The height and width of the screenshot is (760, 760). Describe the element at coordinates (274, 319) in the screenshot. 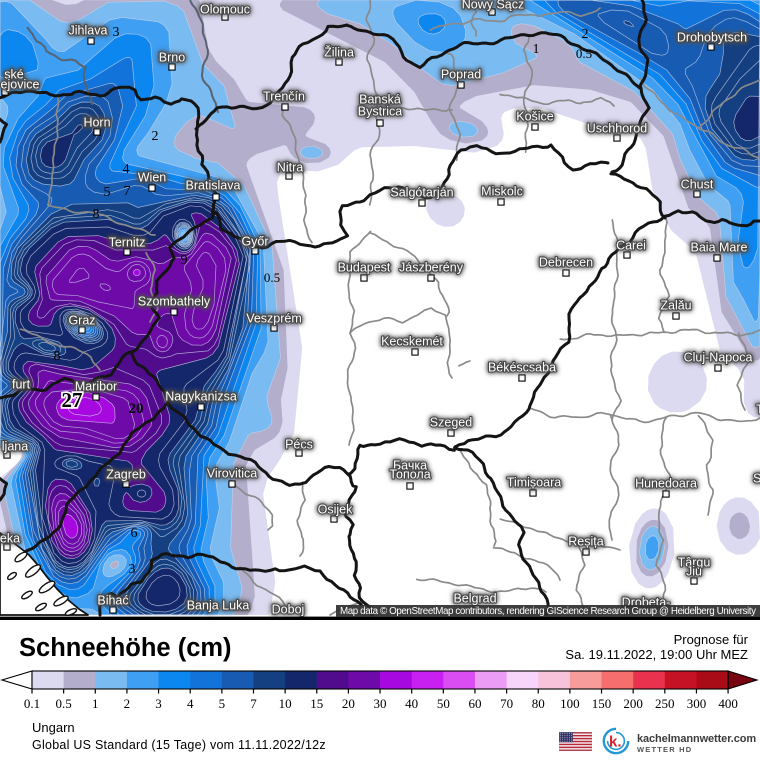

I see `svg-text: Veszprém` at that location.